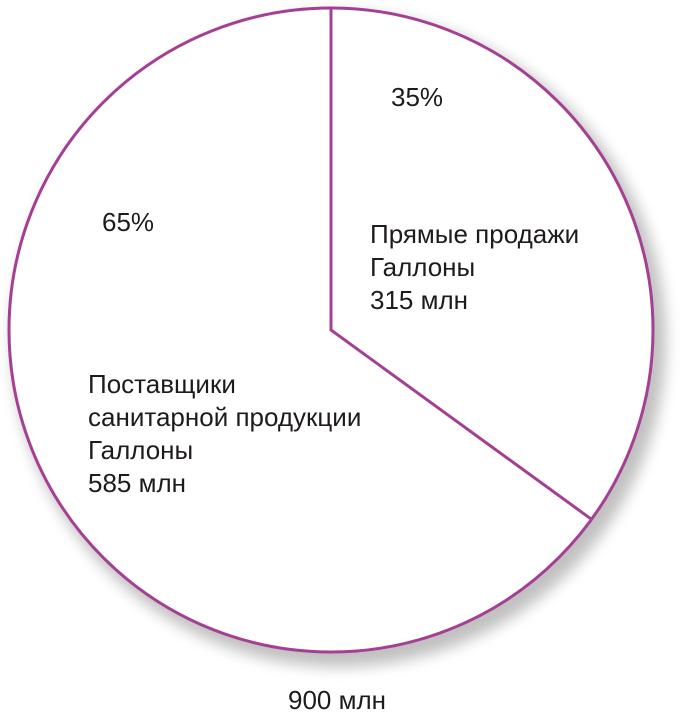 The width and height of the screenshot is (688, 713). I want to click on slice-1-value: 315 млн, so click(419, 300).